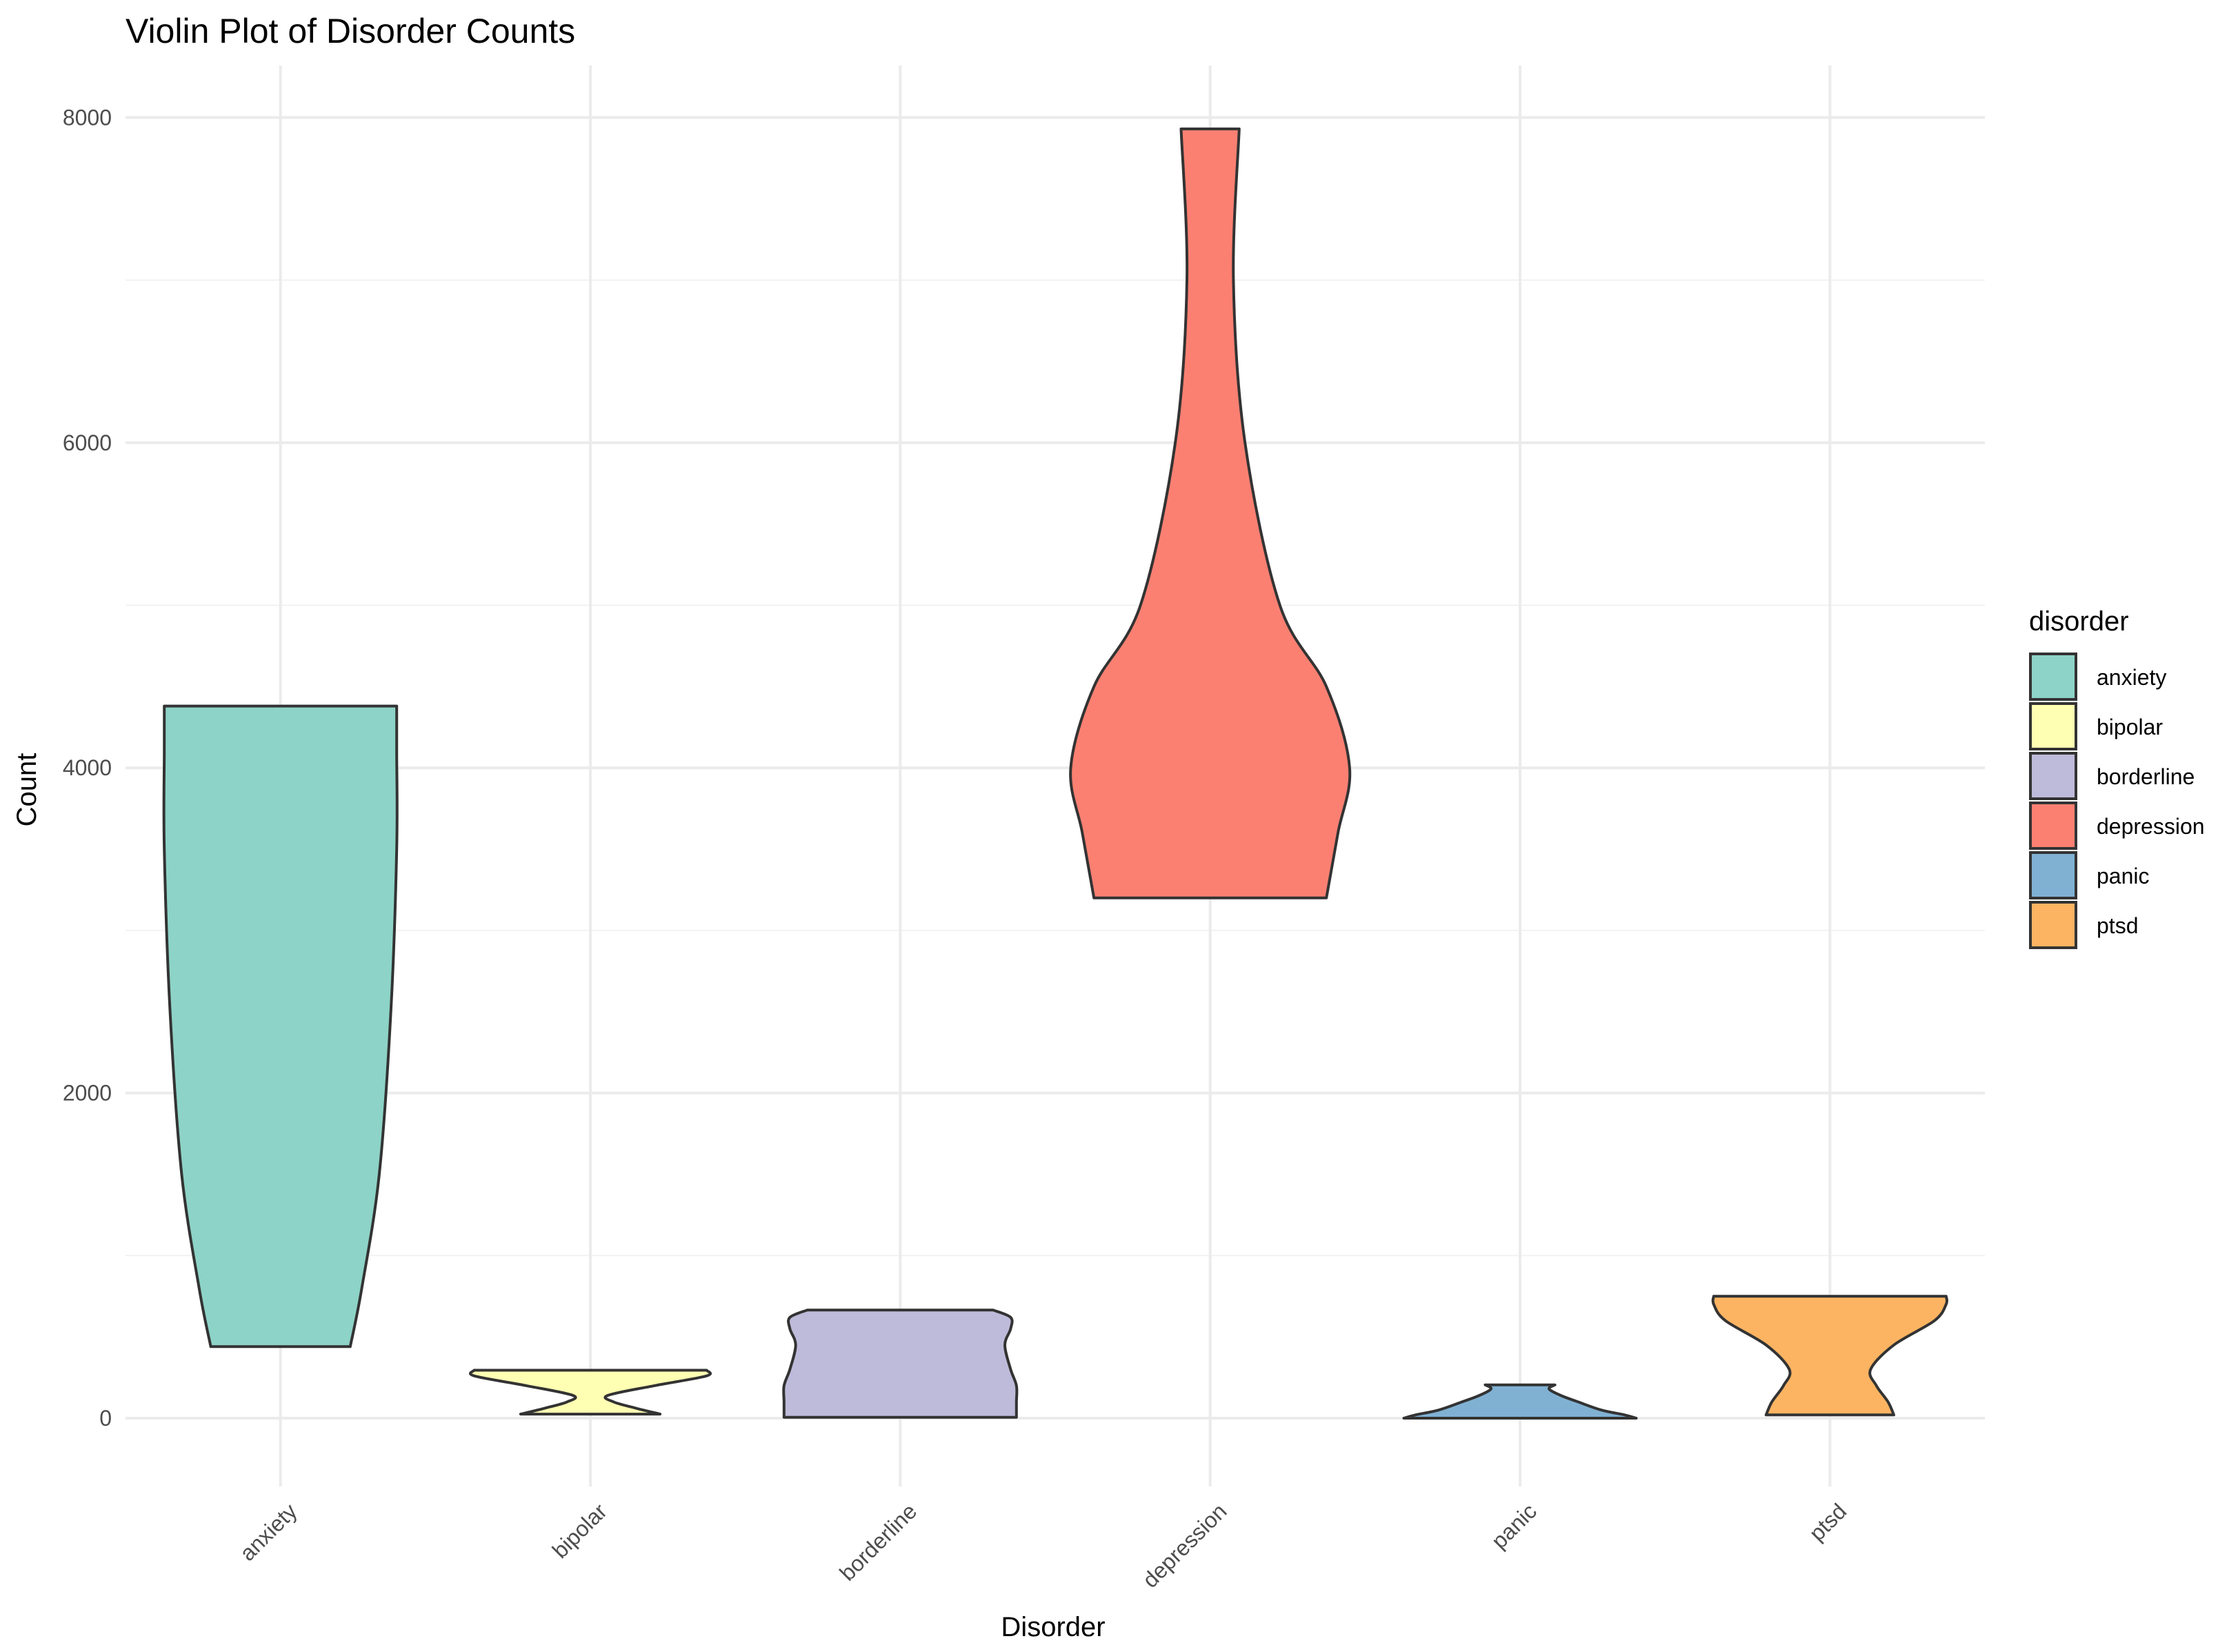 Image resolution: width=2238 pixels, height=1652 pixels. Describe the element at coordinates (267, 1532) in the screenshot. I see `x-tick-label: anxiety` at that location.